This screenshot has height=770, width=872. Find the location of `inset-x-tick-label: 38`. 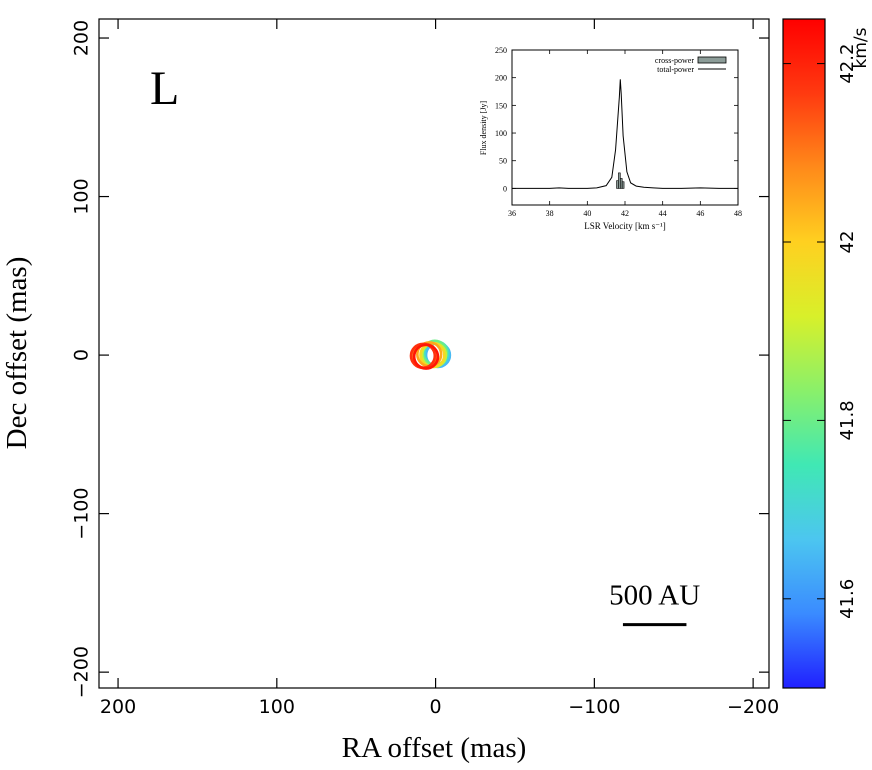

inset-x-tick-label: 38 is located at coordinates (550, 213).